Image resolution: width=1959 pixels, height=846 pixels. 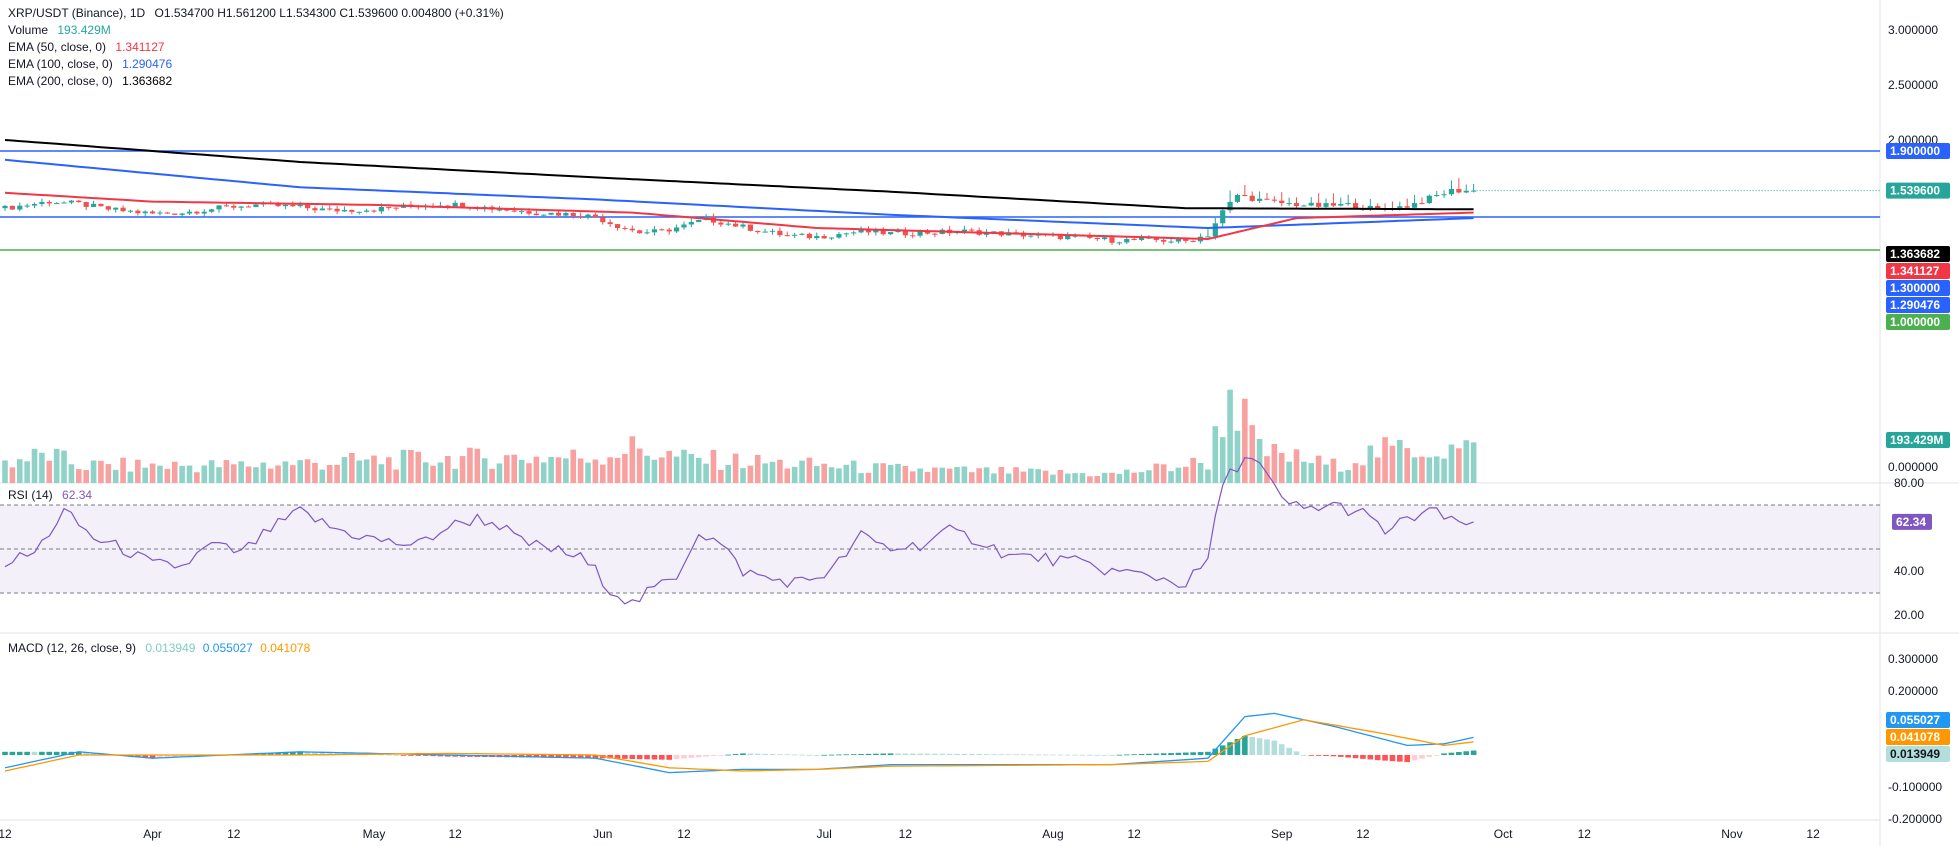 What do you see at coordinates (93, 64) in the screenshot?
I see `ema100-legend: EMA (100, close, 0) 1.290476` at bounding box center [93, 64].